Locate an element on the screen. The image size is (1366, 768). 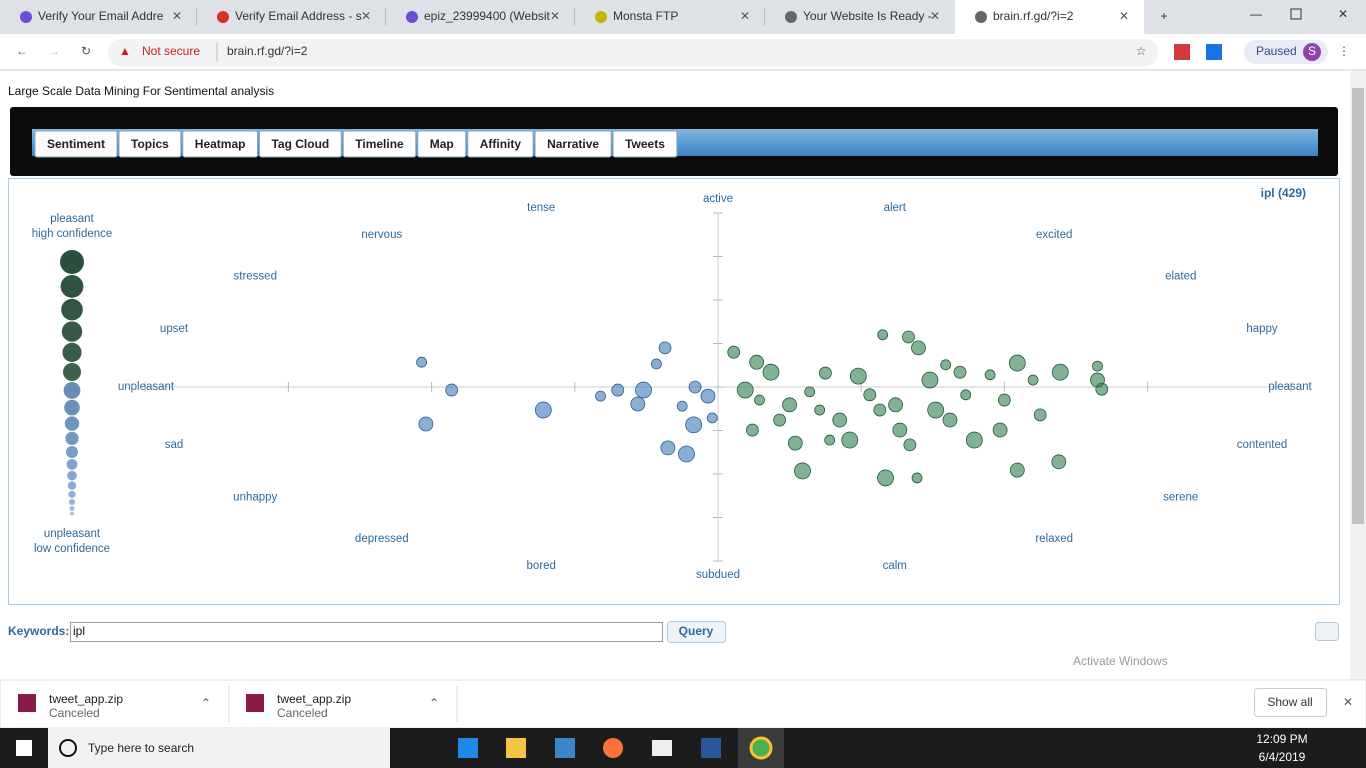
close-window: ✕ is located at coordinates (1343, 14).